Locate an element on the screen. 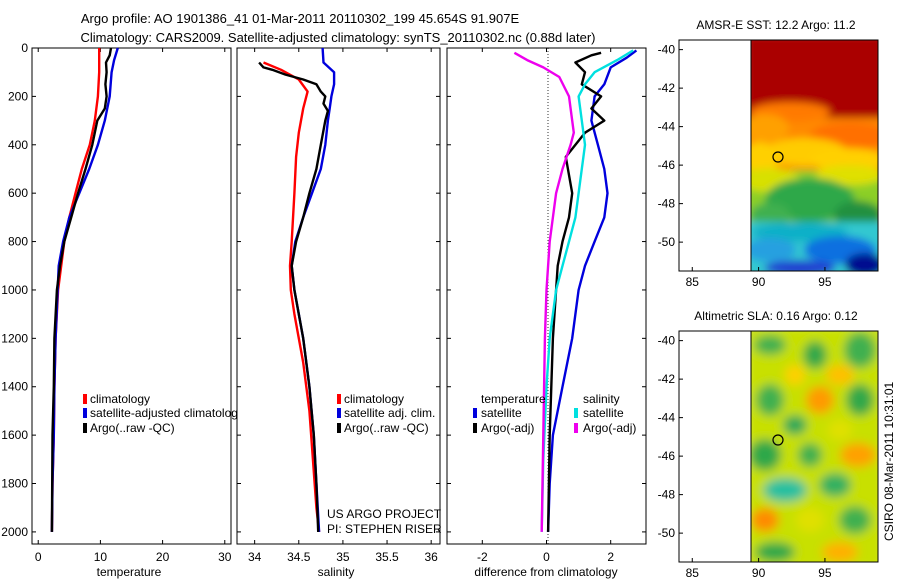  xtick-label: 20 is located at coordinates (163, 557).